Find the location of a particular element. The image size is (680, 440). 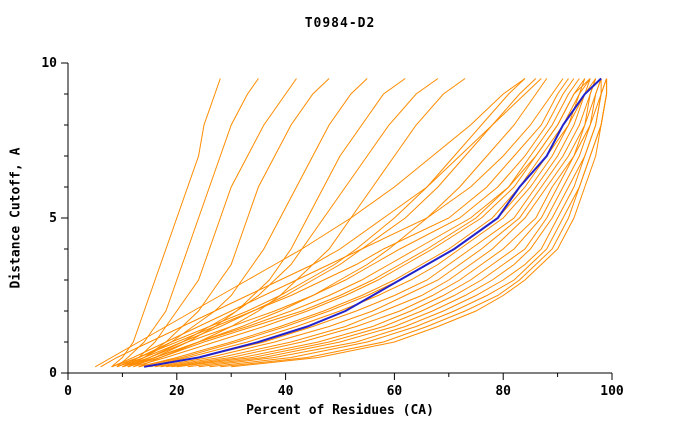

chart-title: T0984-D2 is located at coordinates (340, 23).